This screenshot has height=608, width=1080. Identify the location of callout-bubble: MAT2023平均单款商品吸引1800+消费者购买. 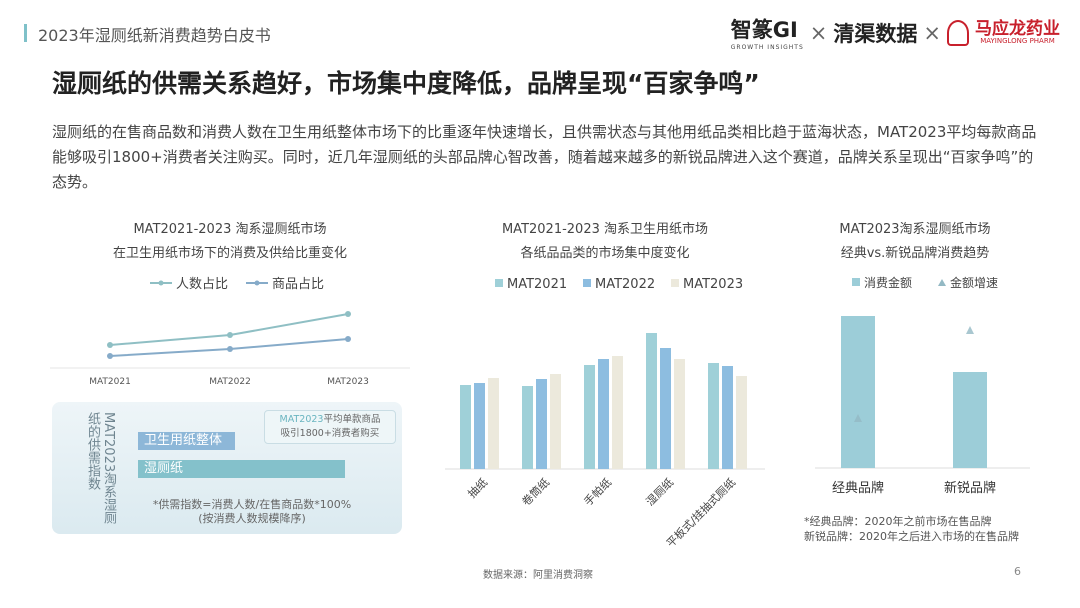
(330, 427).